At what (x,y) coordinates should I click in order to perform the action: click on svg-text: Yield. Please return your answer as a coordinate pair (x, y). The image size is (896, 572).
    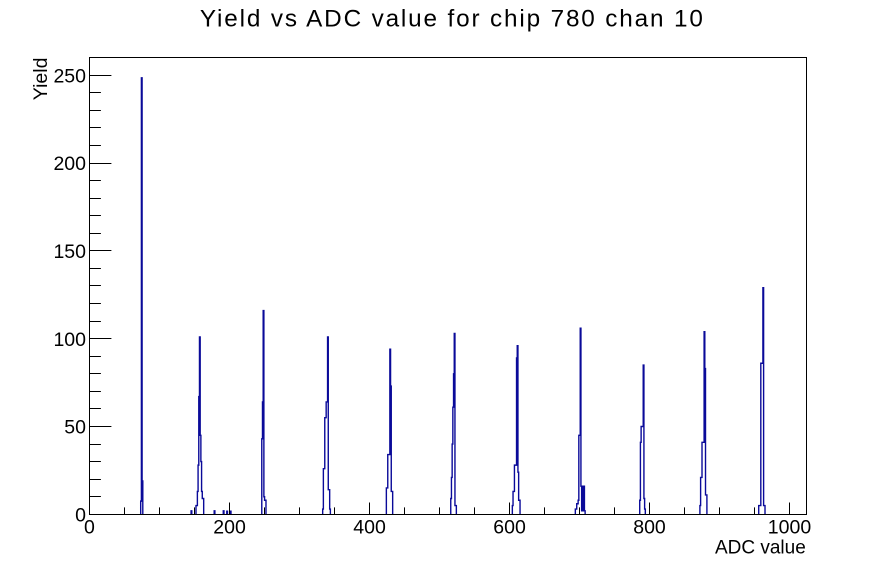
    Looking at the image, I should click on (41, 79).